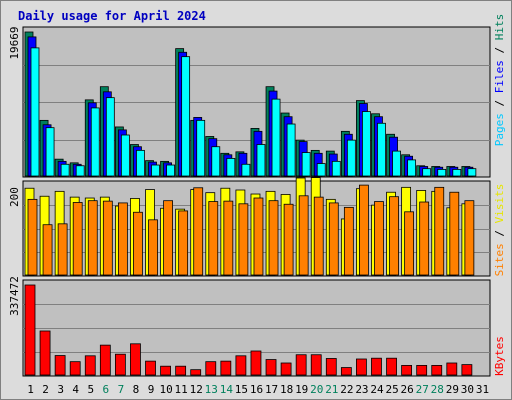 The width and height of the screenshot is (512, 400). I want to click on kbytes-legend-kbytes: KBytes, so click(499, 356).